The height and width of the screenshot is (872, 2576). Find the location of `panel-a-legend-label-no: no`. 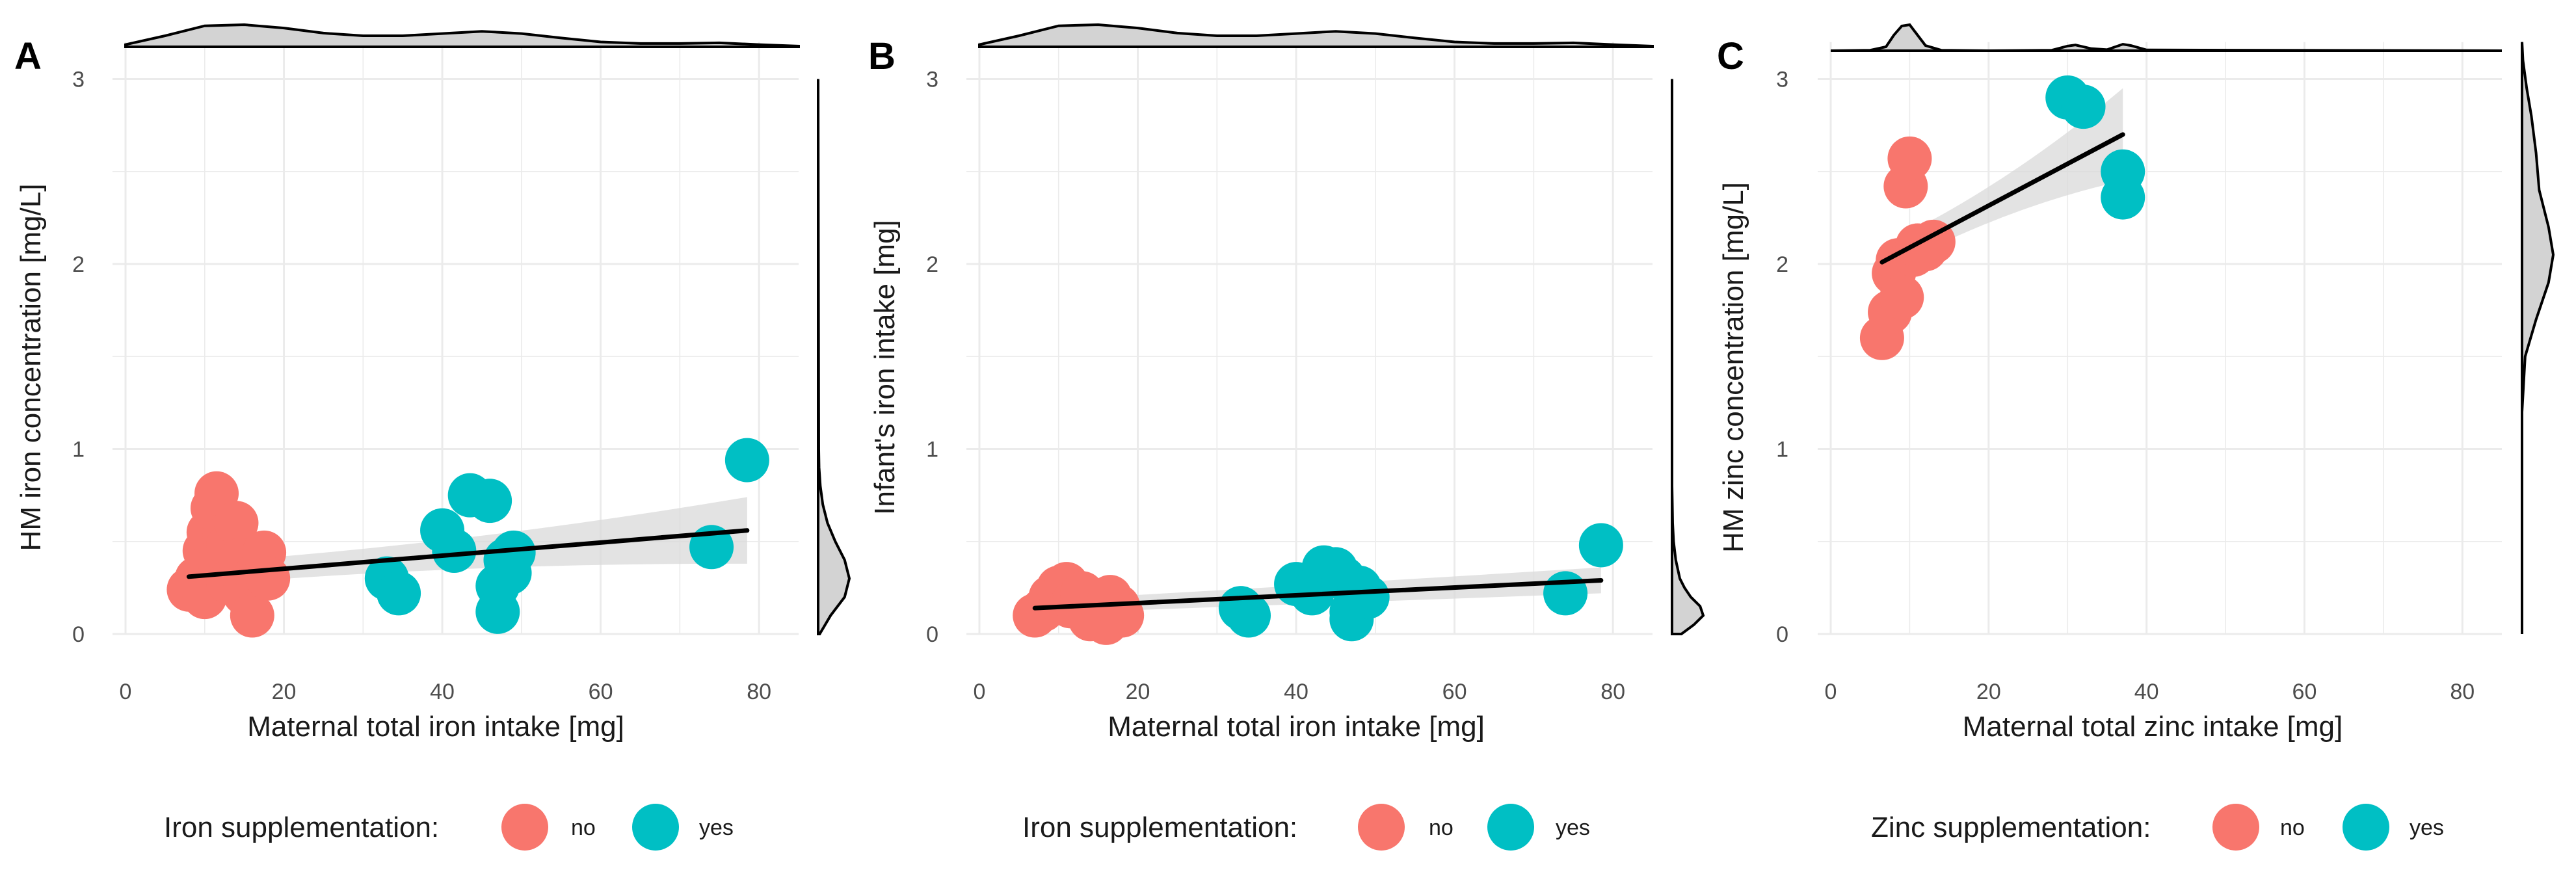

panel-a-legend-label-no: no is located at coordinates (583, 827).